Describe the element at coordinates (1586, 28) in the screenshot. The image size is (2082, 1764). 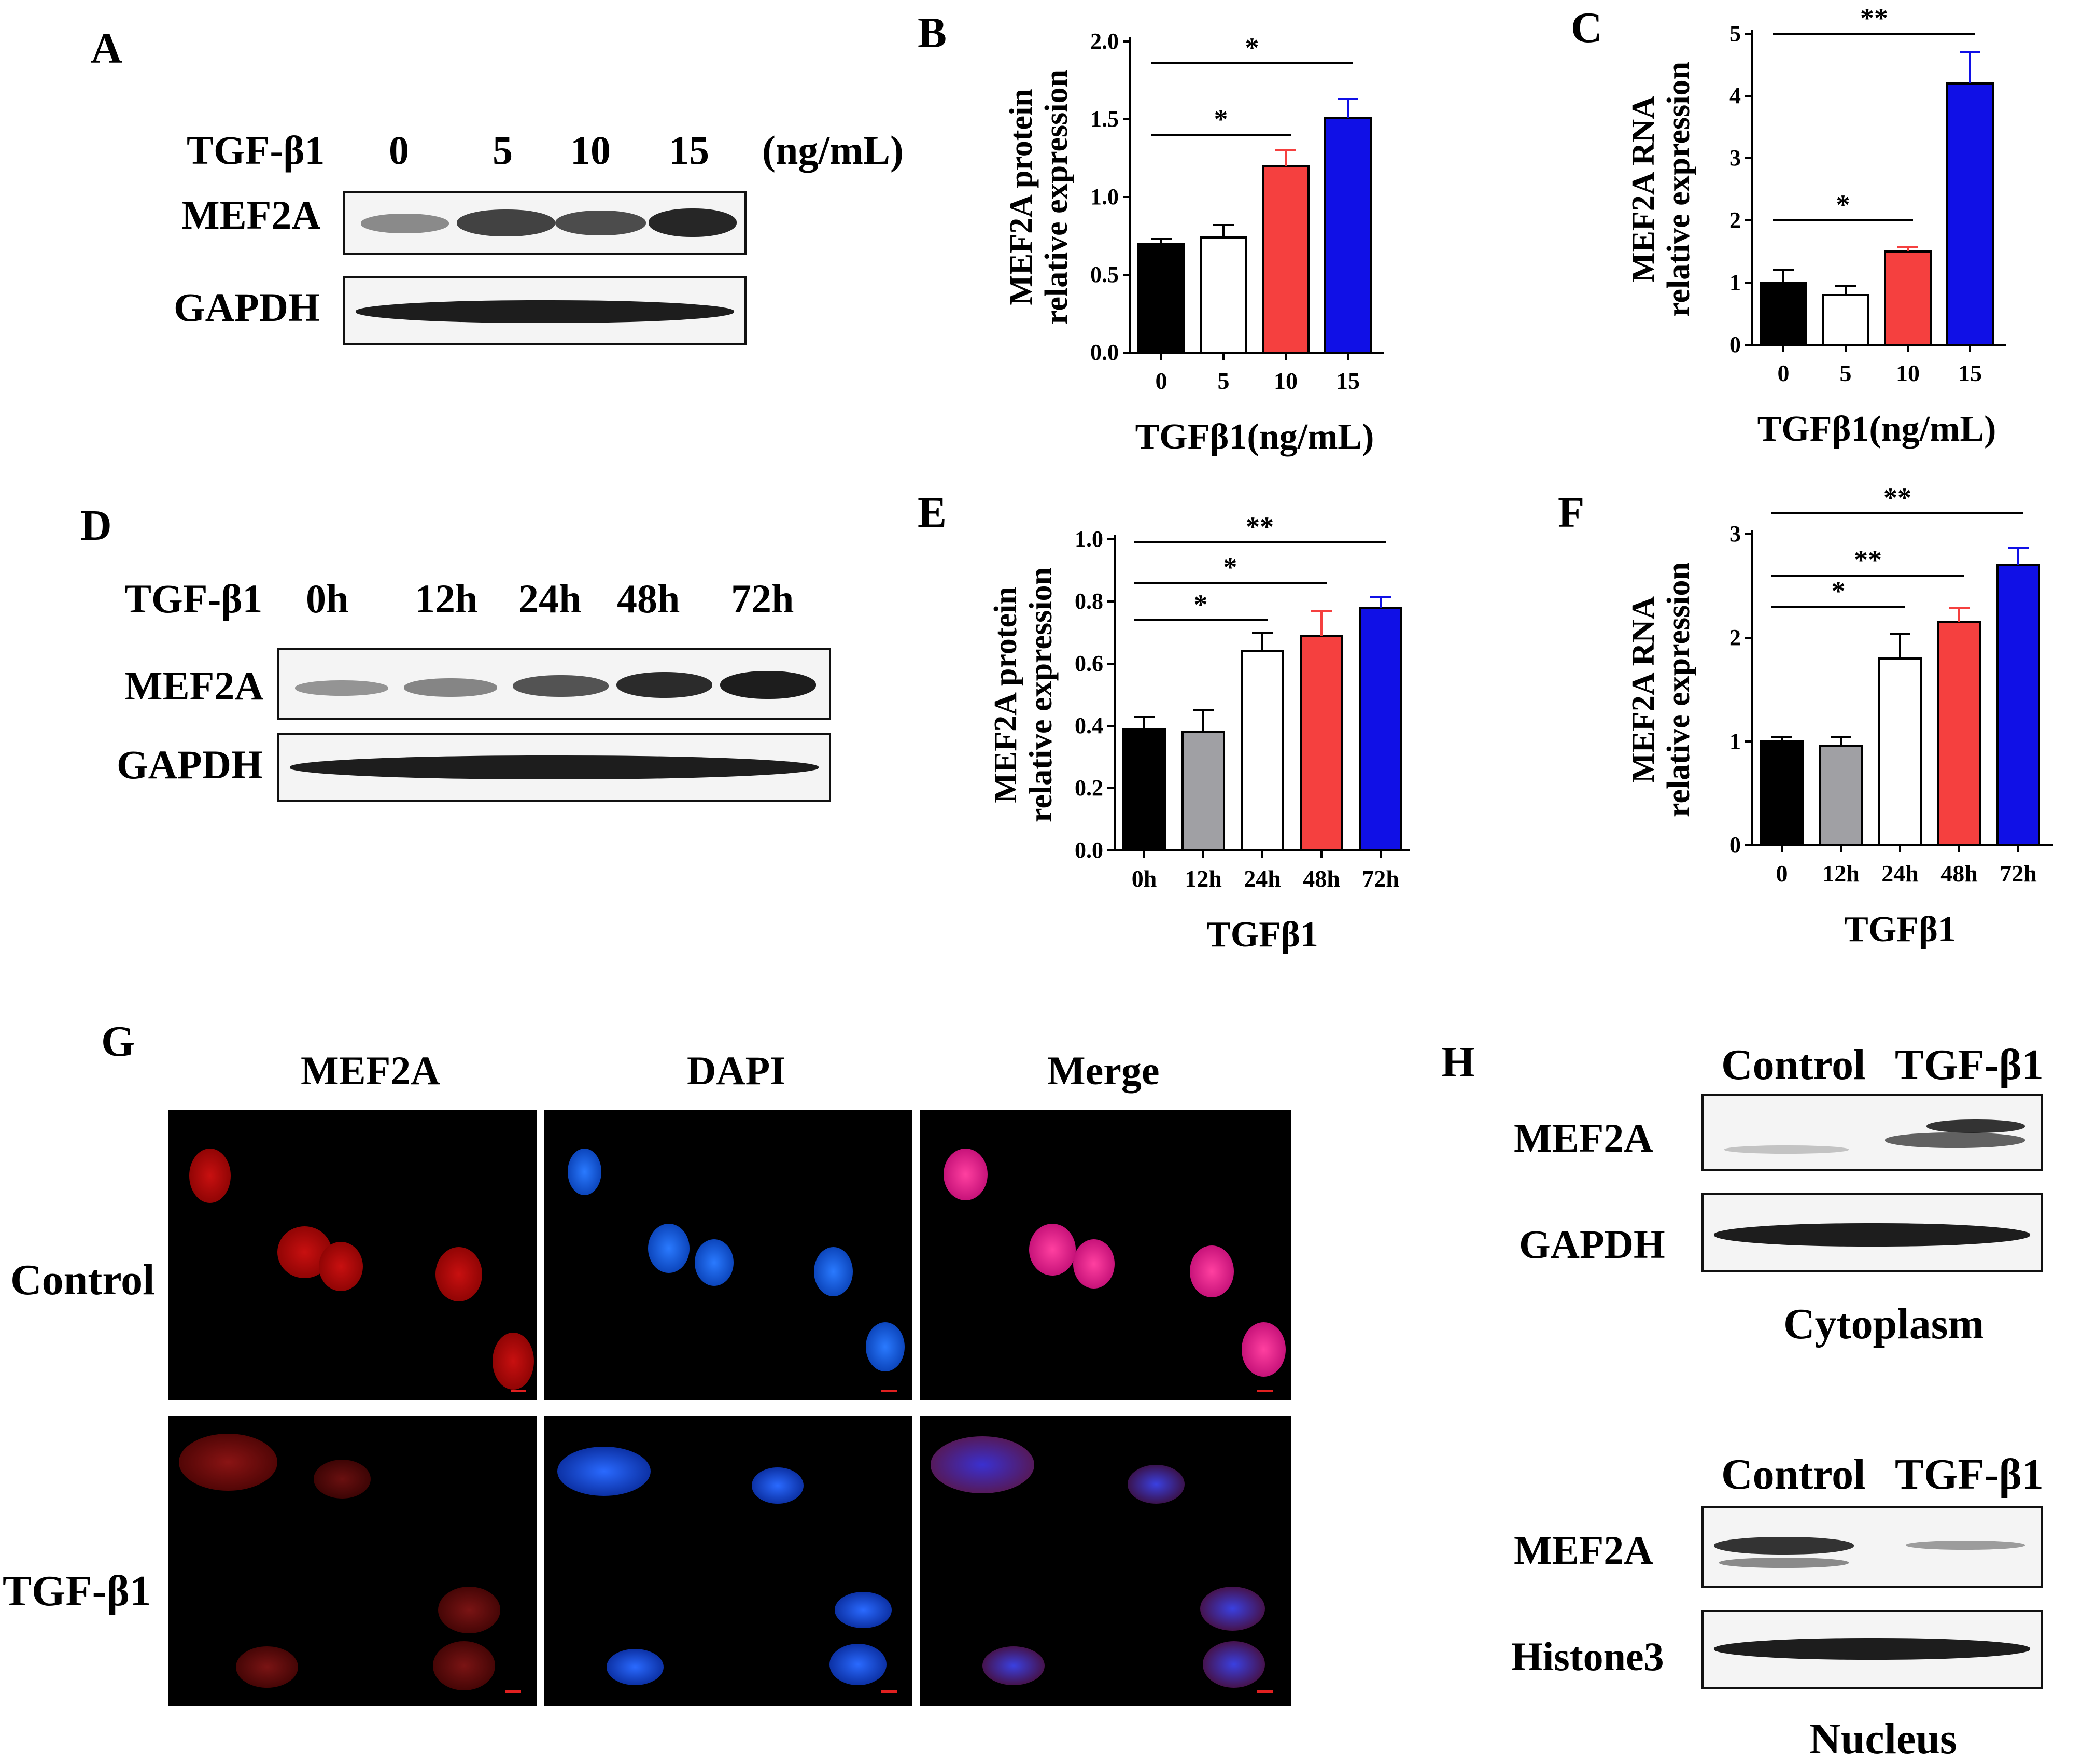
I see `panel-letter-c: C` at that location.